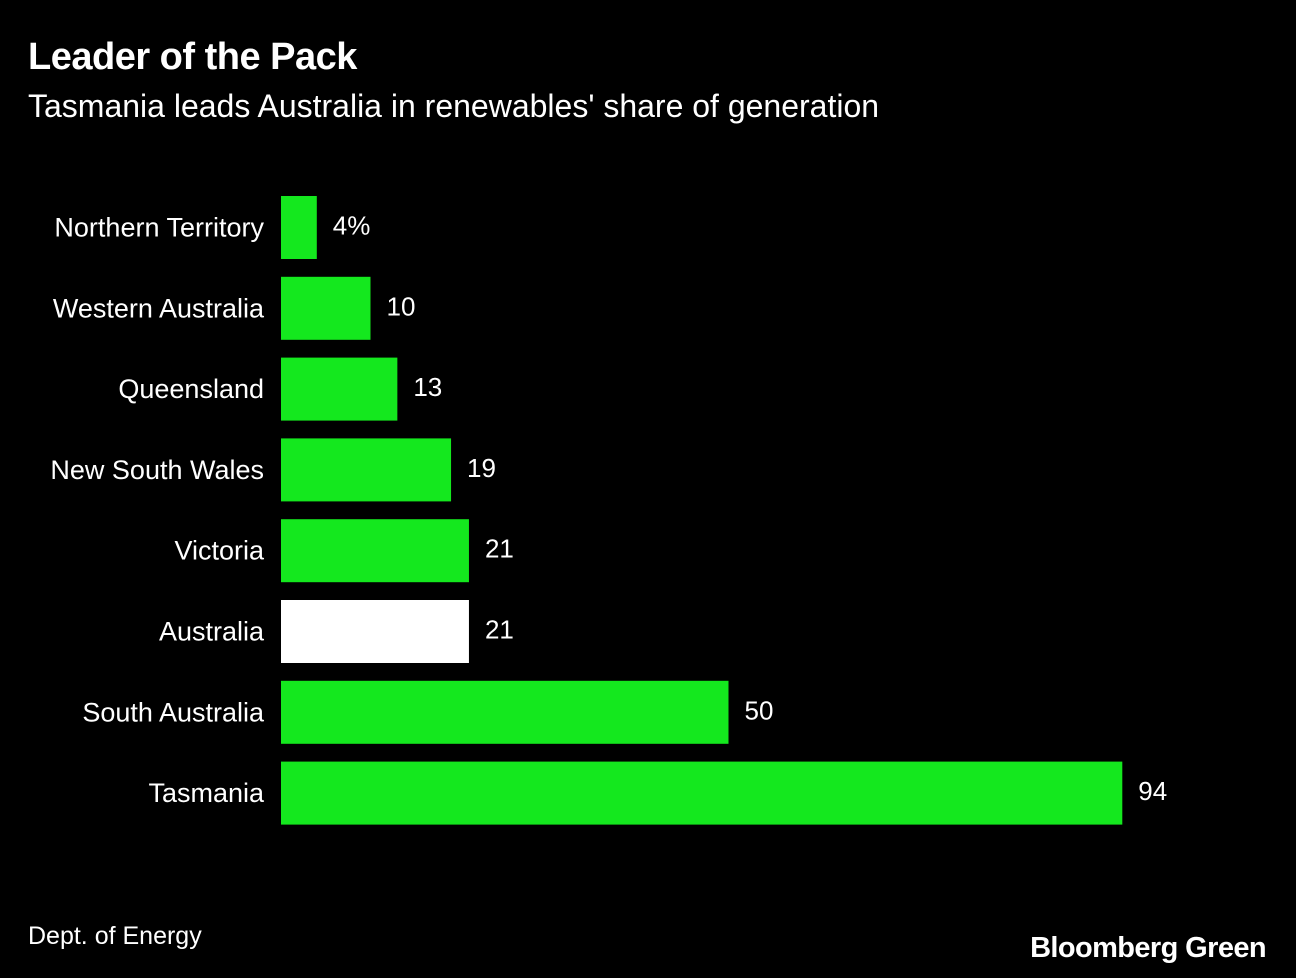 The height and width of the screenshot is (978, 1296). I want to click on bar-south-australia, so click(505, 712).